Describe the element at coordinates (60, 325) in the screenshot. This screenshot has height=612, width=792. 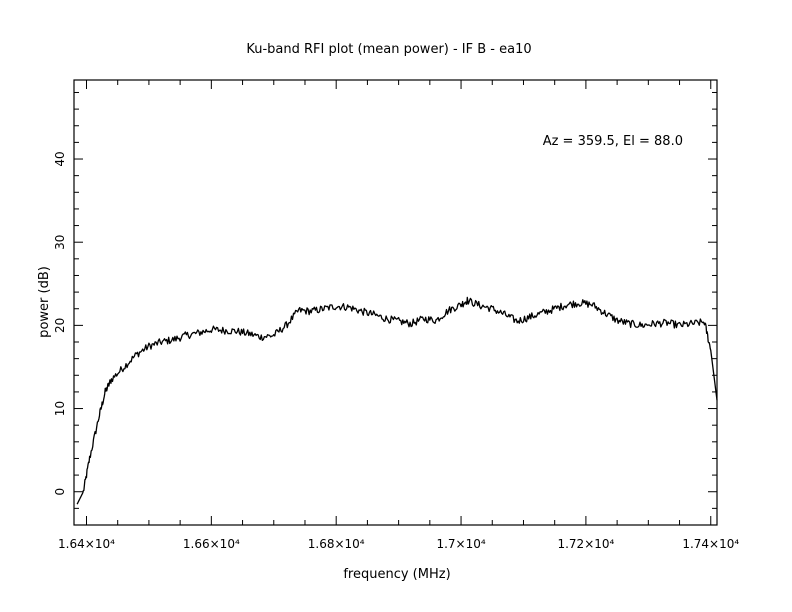
I see `y-tick-label: 20` at that location.